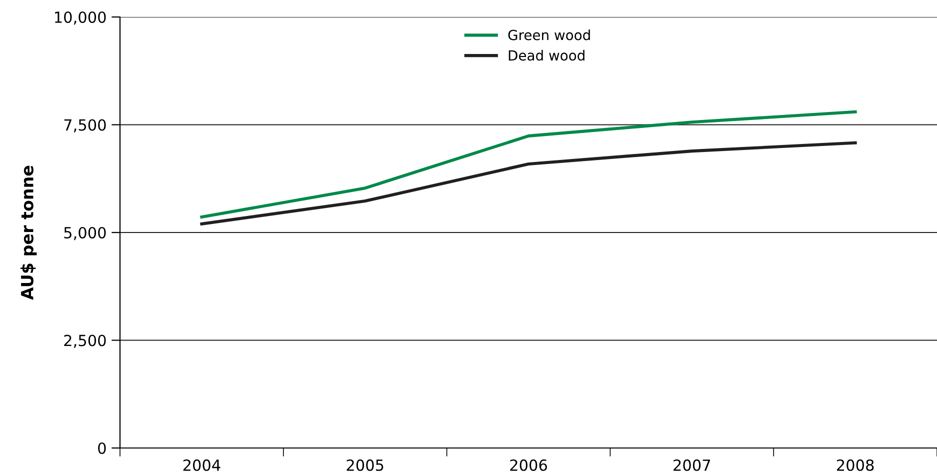 This screenshot has width=937, height=476. What do you see at coordinates (528, 183) in the screenshot?
I see `line-series` at bounding box center [528, 183].